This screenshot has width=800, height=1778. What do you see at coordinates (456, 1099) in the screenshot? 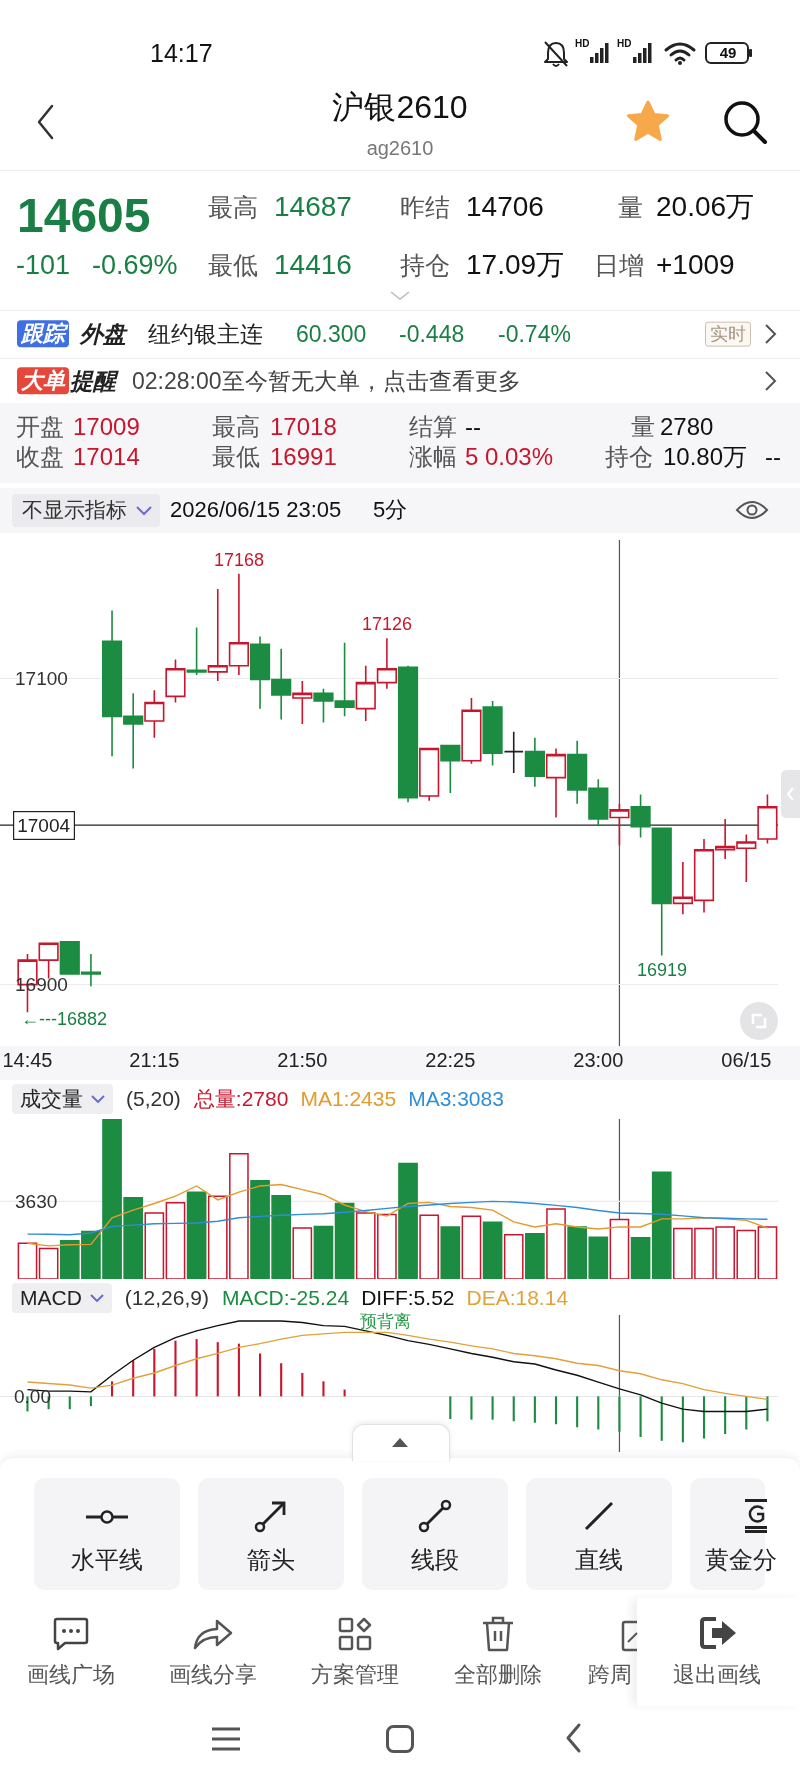
I see `text: MA3:3083` at bounding box center [456, 1099].